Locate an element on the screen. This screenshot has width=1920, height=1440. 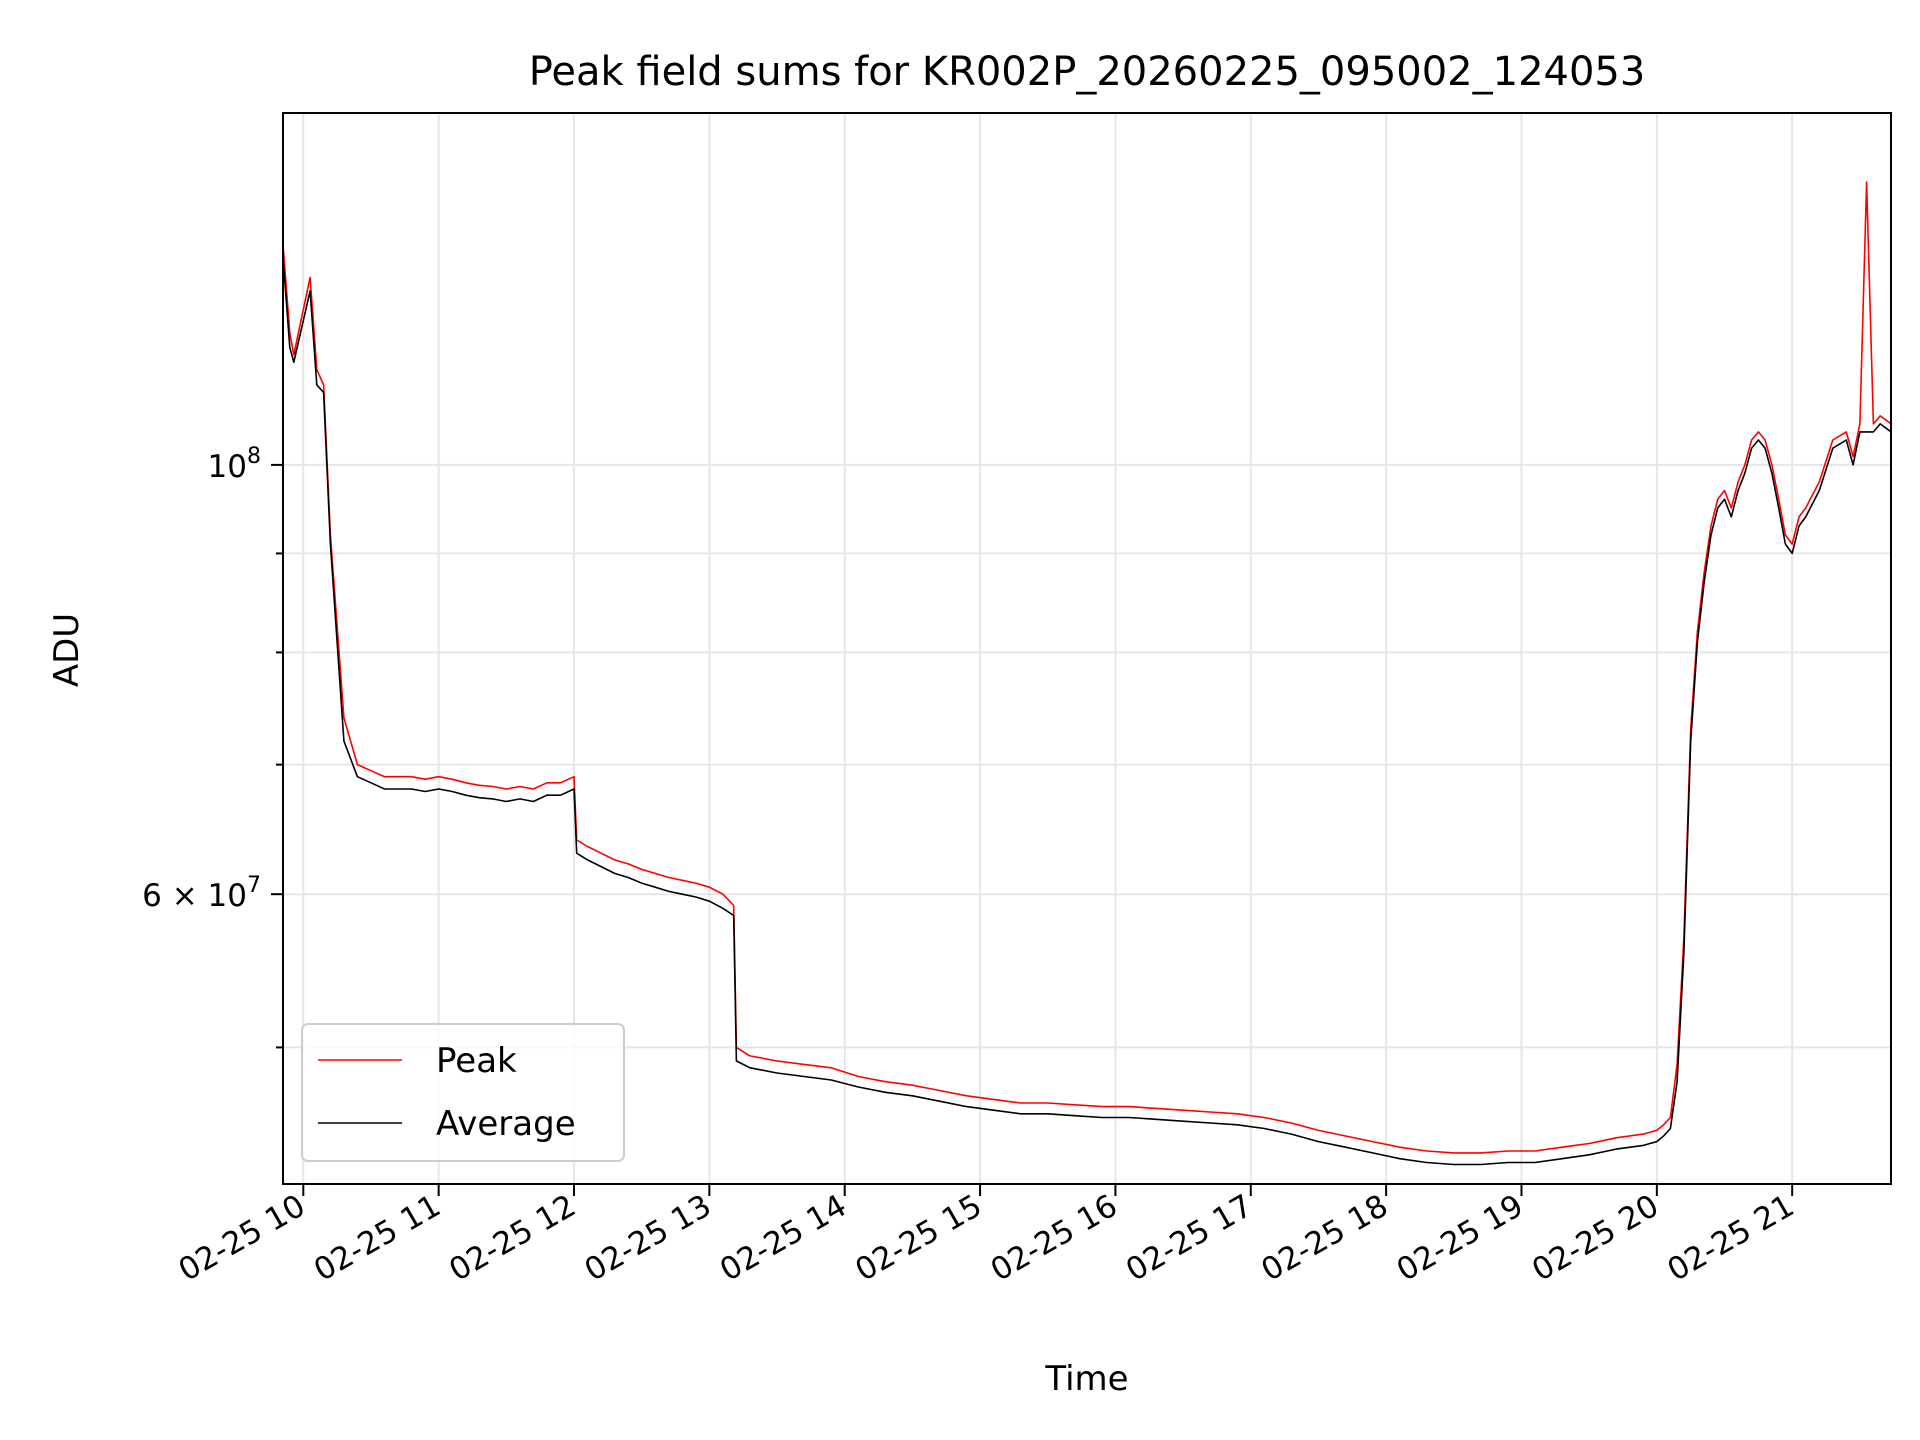
x-tick-label: 02-25 19 is located at coordinates (1460, 1238).